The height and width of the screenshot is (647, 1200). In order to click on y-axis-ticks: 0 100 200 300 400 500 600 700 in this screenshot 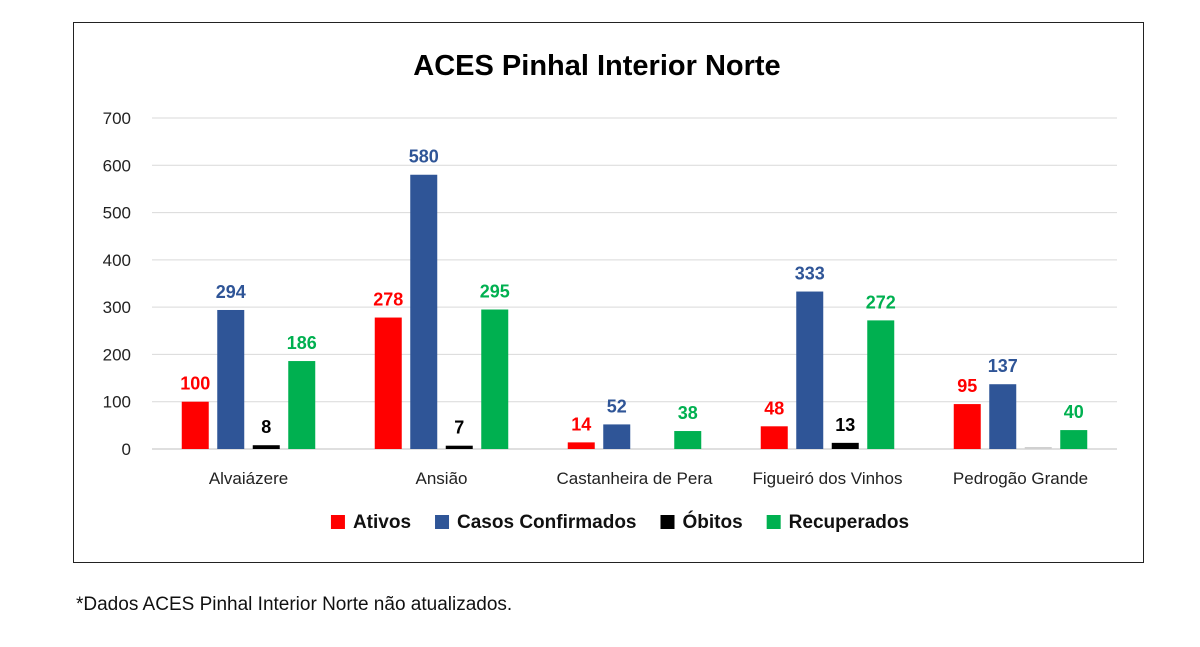, I will do `click(117, 284)`.